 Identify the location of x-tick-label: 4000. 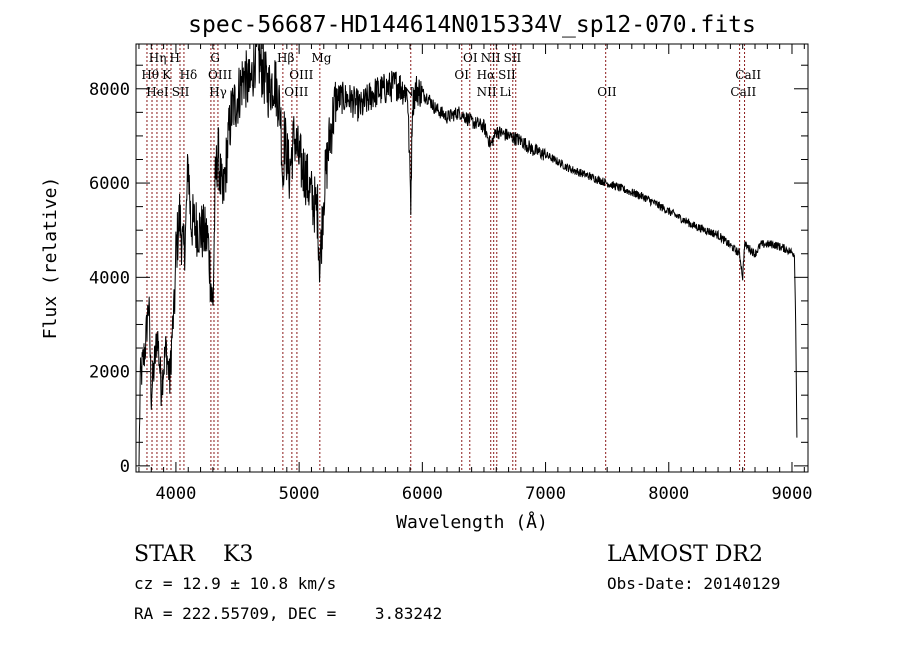
(175, 494).